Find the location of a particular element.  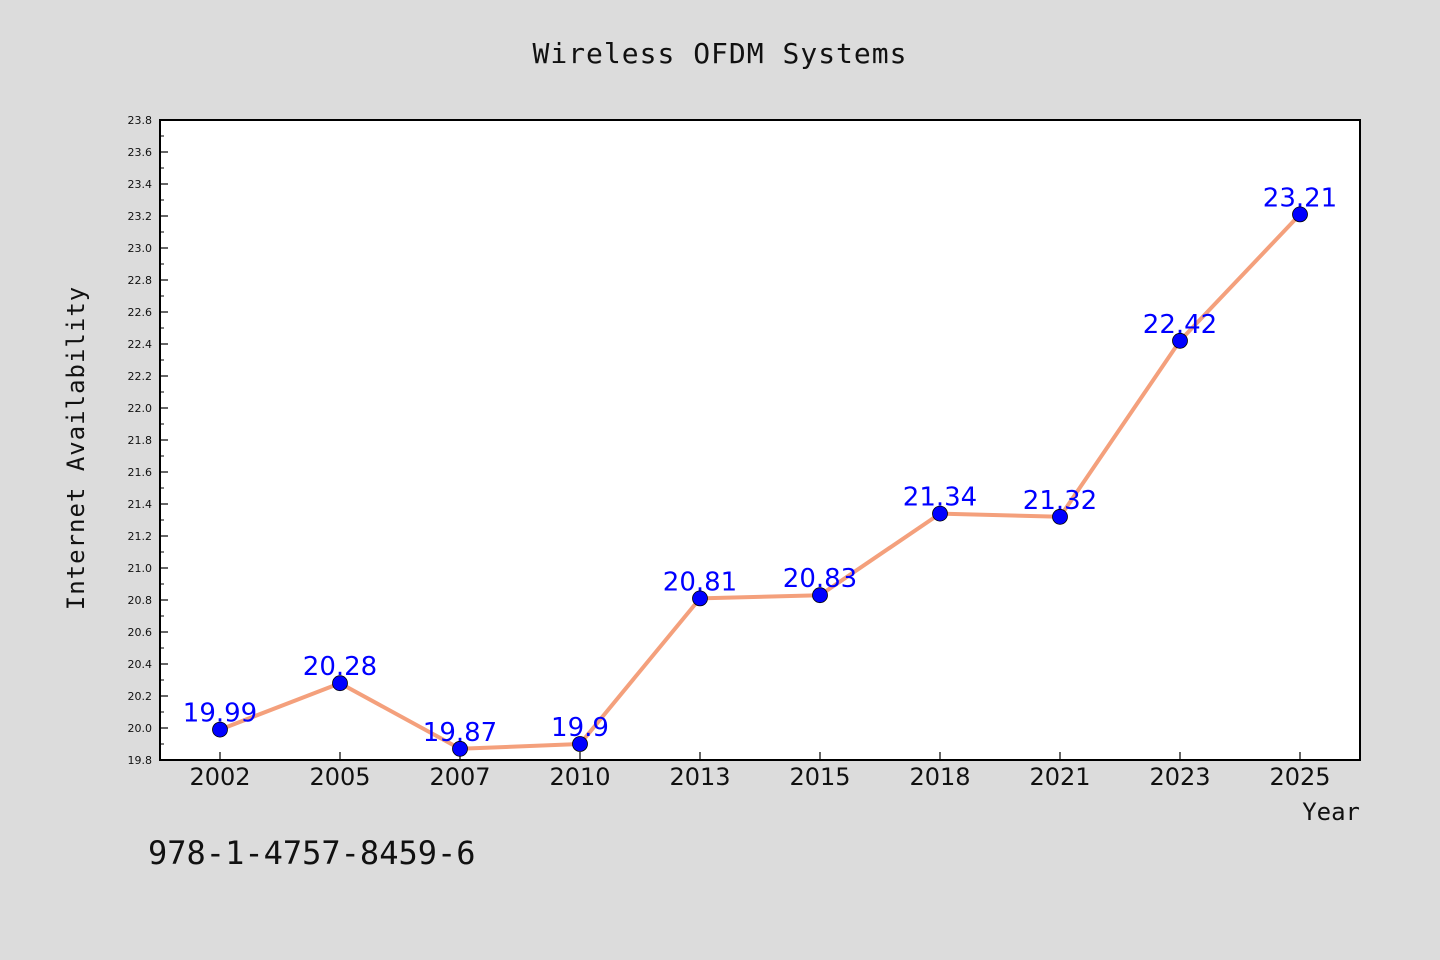

y-tick-label: 20.0 is located at coordinates (140, 728).